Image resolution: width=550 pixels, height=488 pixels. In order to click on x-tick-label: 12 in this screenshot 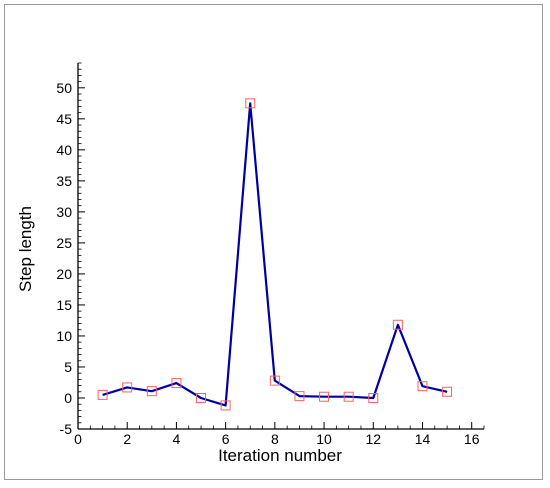, I will do `click(373, 439)`.